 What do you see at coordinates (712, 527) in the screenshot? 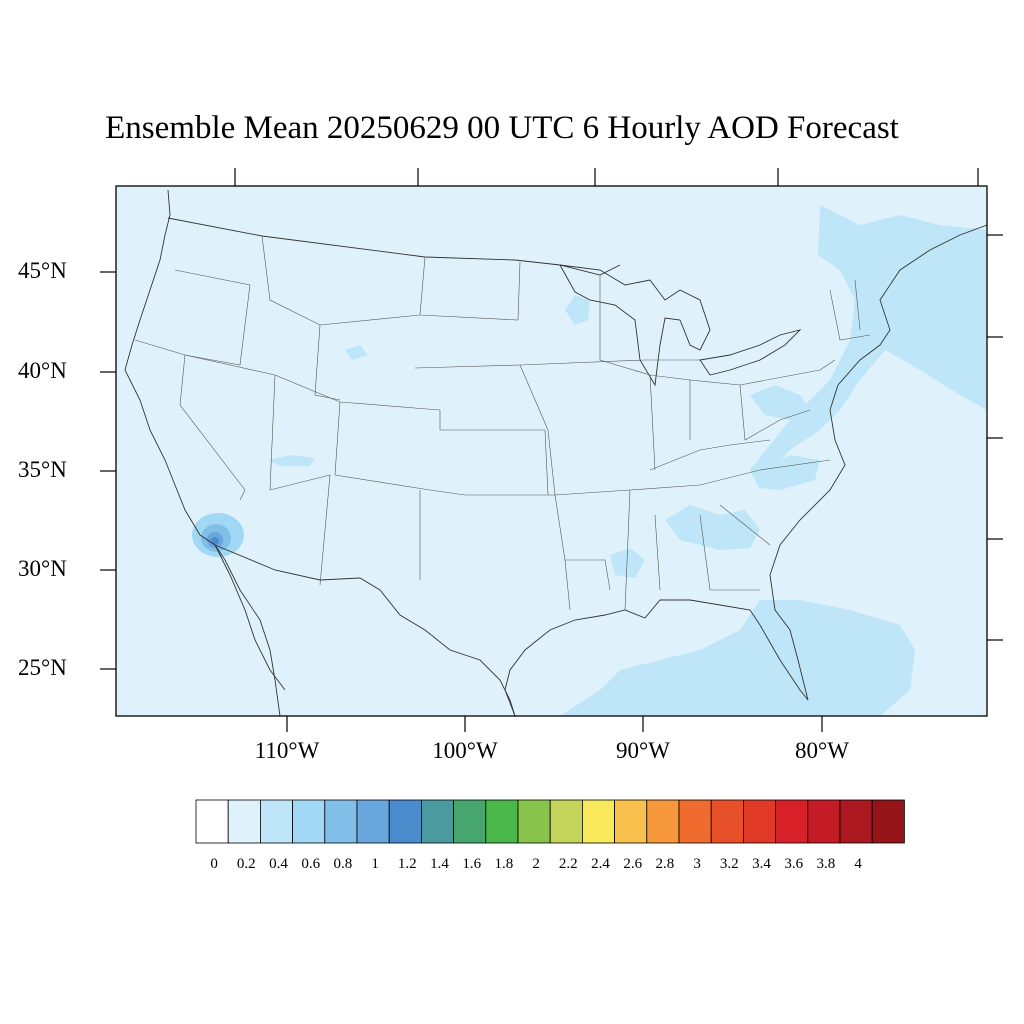
I see `aod-region-southeast` at bounding box center [712, 527].